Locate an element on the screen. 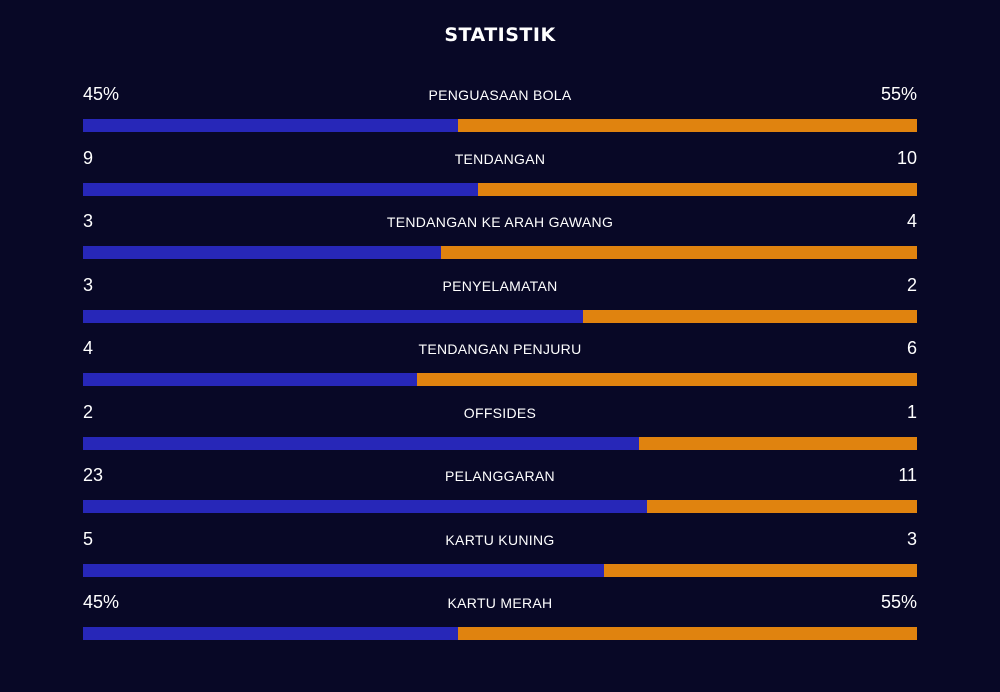  stat-row-yellow-cards: 5 KARTU KUNING 3 is located at coordinates (500, 555).